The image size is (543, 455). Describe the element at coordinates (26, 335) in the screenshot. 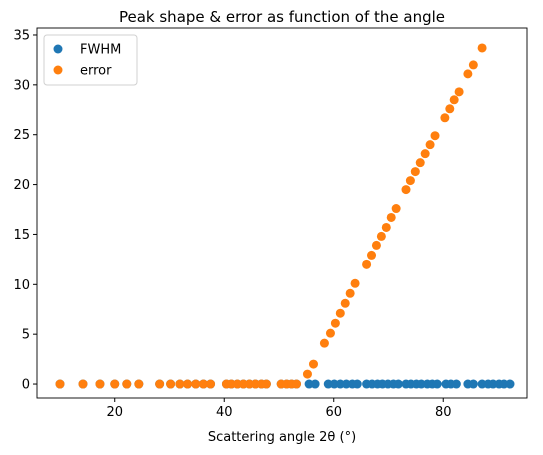

I see `y-tick-label: 5` at that location.